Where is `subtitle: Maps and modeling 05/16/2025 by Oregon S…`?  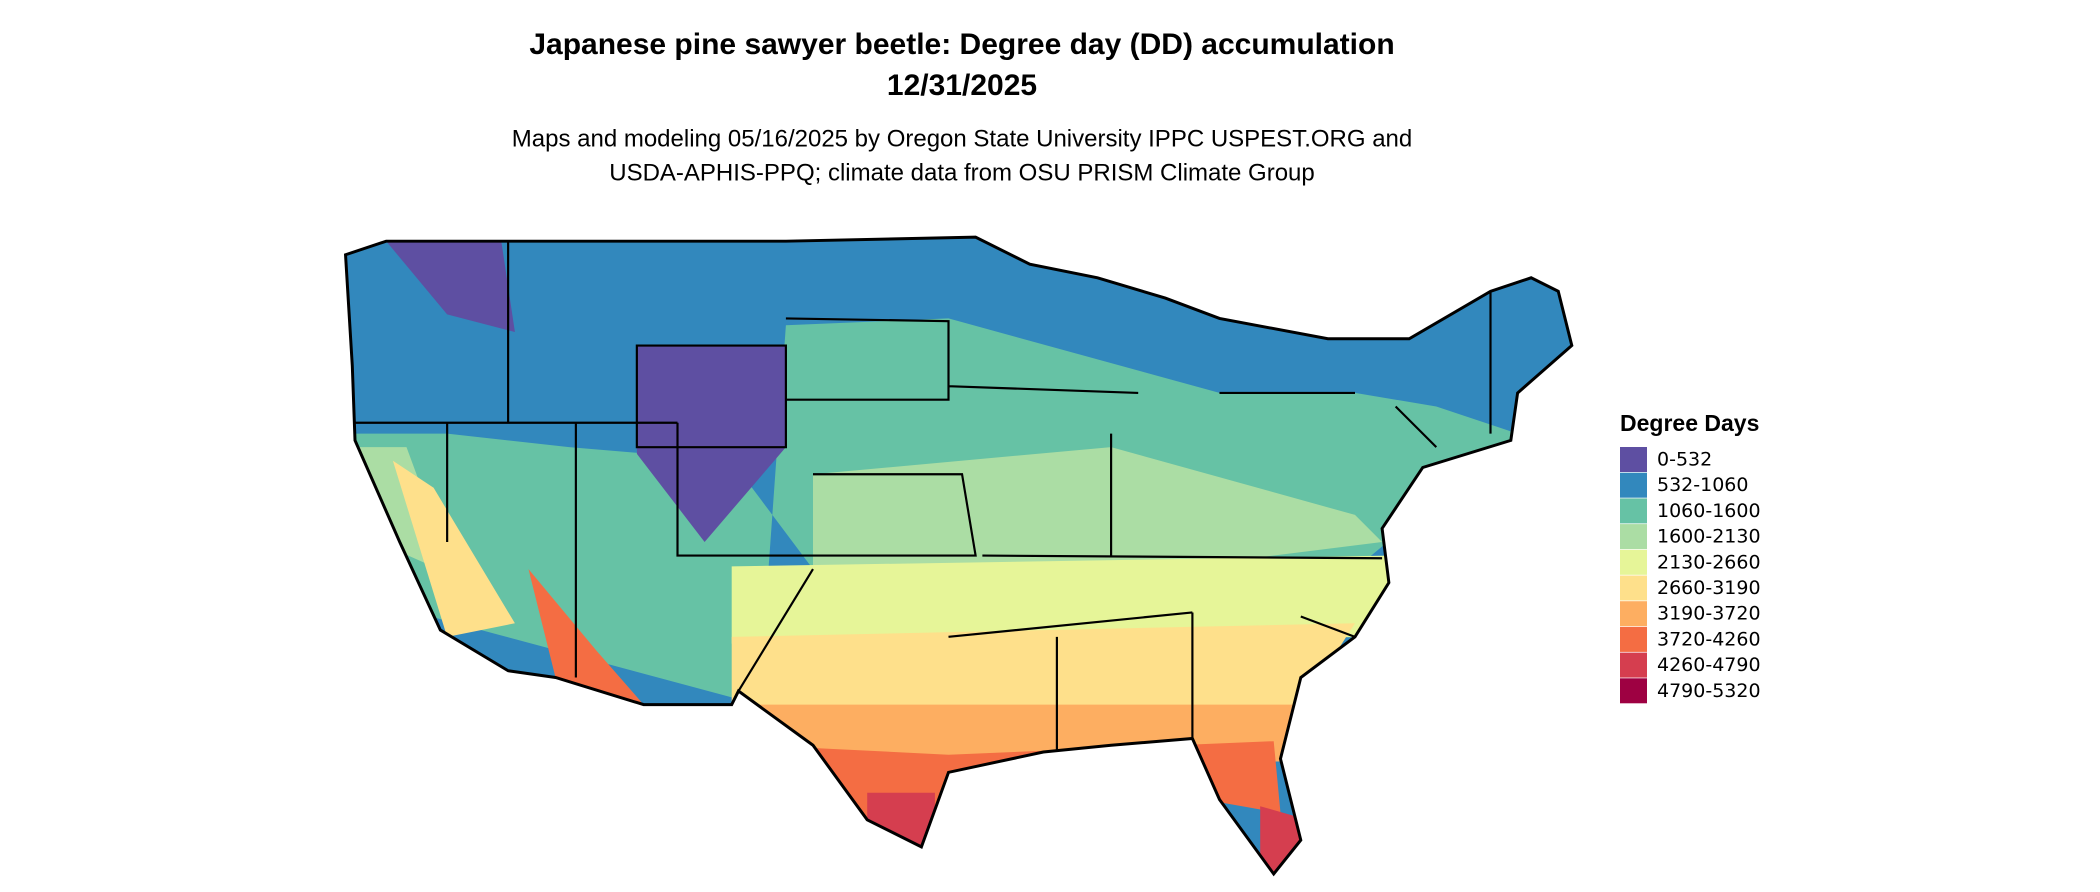
subtitle: Maps and modeling 05/16/2025 by Oregon S… is located at coordinates (962, 138).